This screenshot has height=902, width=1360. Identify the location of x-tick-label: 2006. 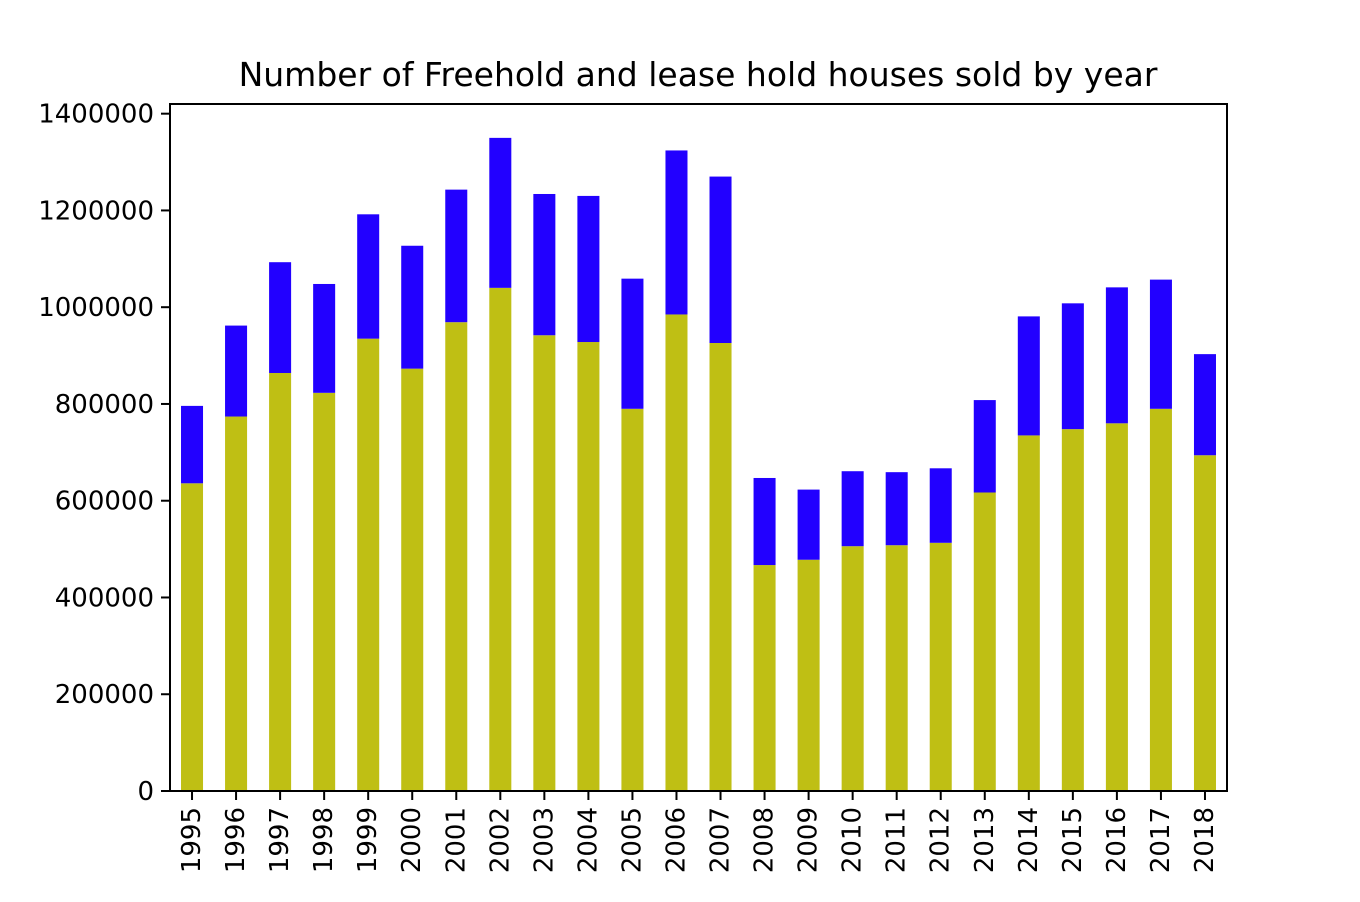
(676, 840).